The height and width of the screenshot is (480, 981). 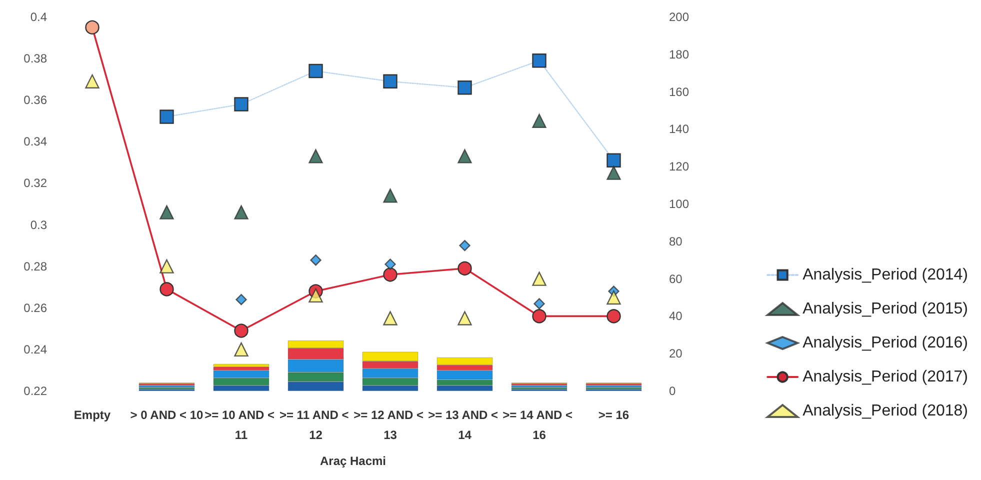 I want to click on y2-tick-label: 180, so click(x=679, y=54).